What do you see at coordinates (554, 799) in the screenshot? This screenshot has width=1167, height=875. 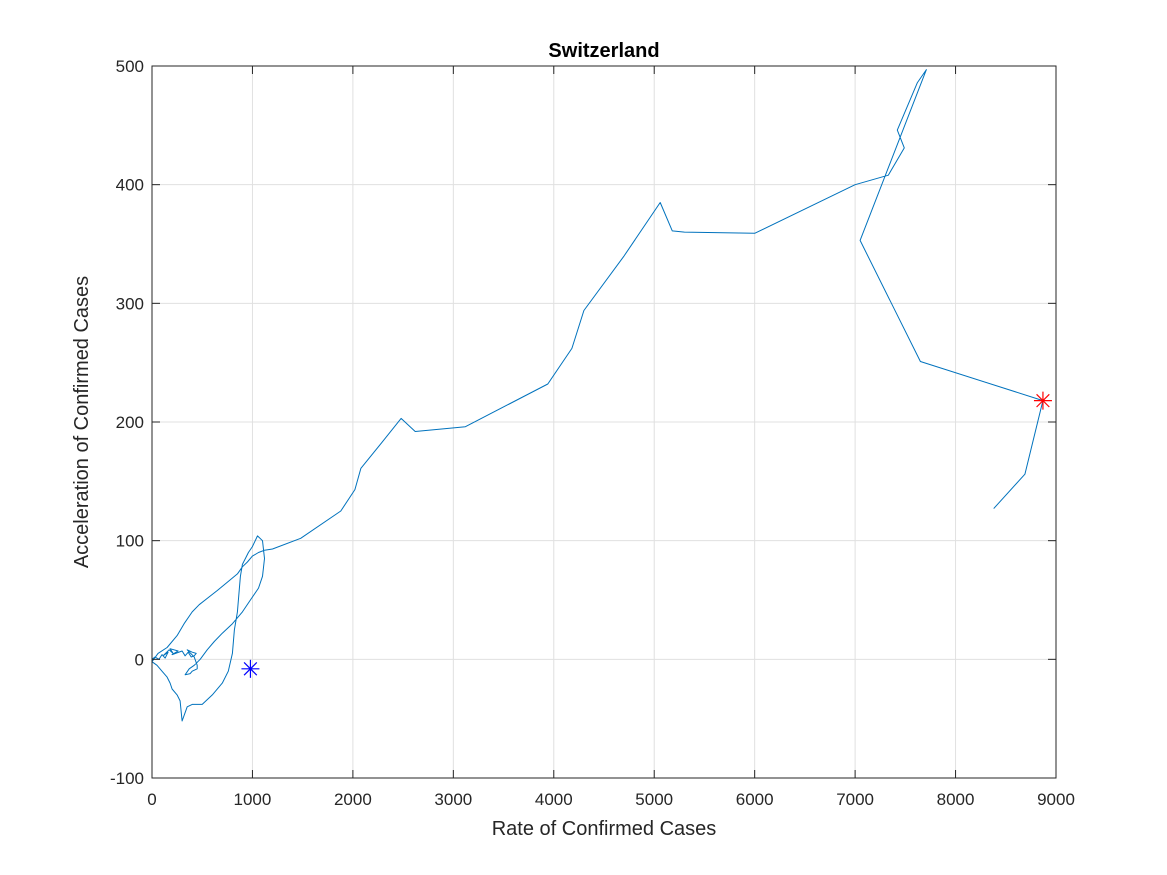 I see `x-tick-label: 4000` at bounding box center [554, 799].